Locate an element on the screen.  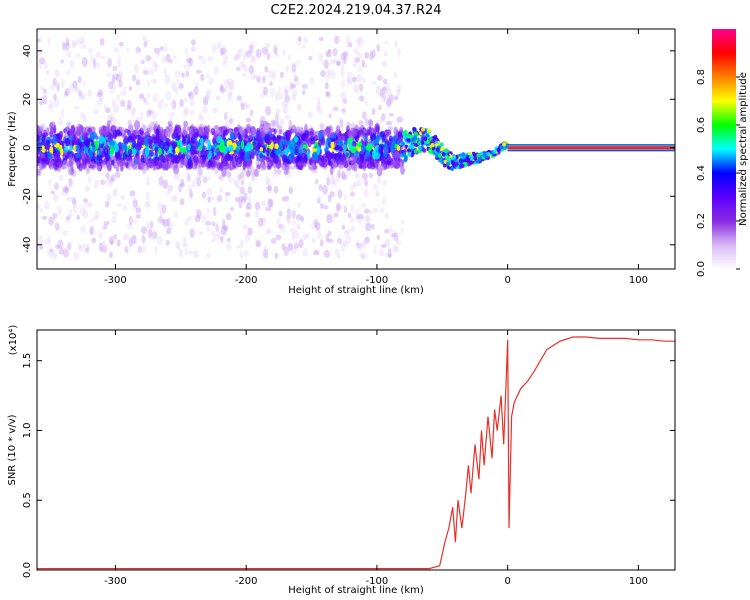
y-tick-label: 40 is located at coordinates (27, 50).